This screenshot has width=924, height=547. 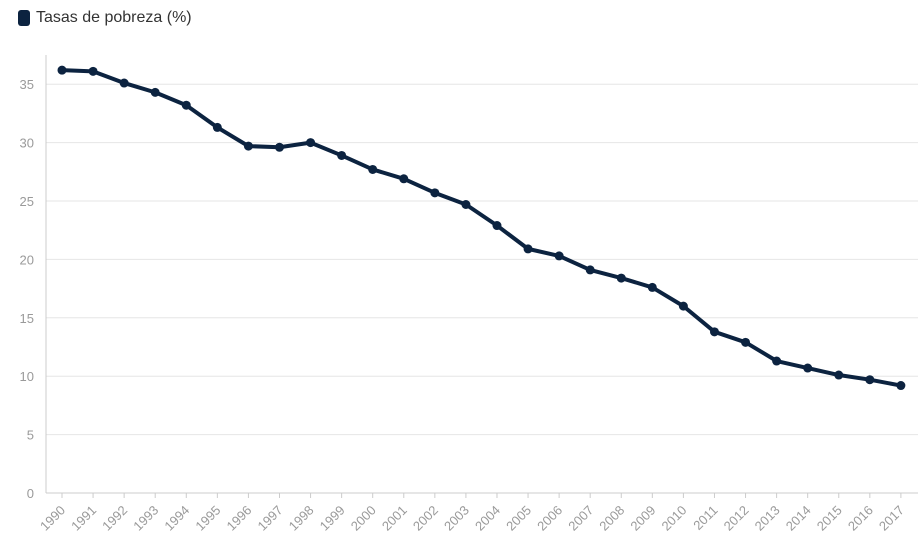 I want to click on legend-swatch, so click(x=24, y=18).